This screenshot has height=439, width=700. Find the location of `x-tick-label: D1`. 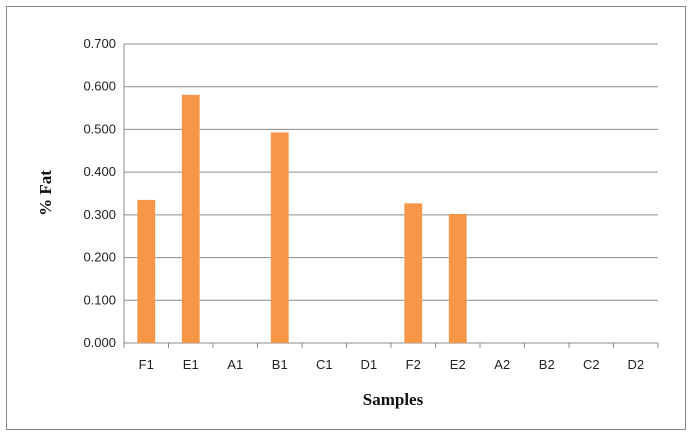

x-tick-label: D1 is located at coordinates (368, 364).